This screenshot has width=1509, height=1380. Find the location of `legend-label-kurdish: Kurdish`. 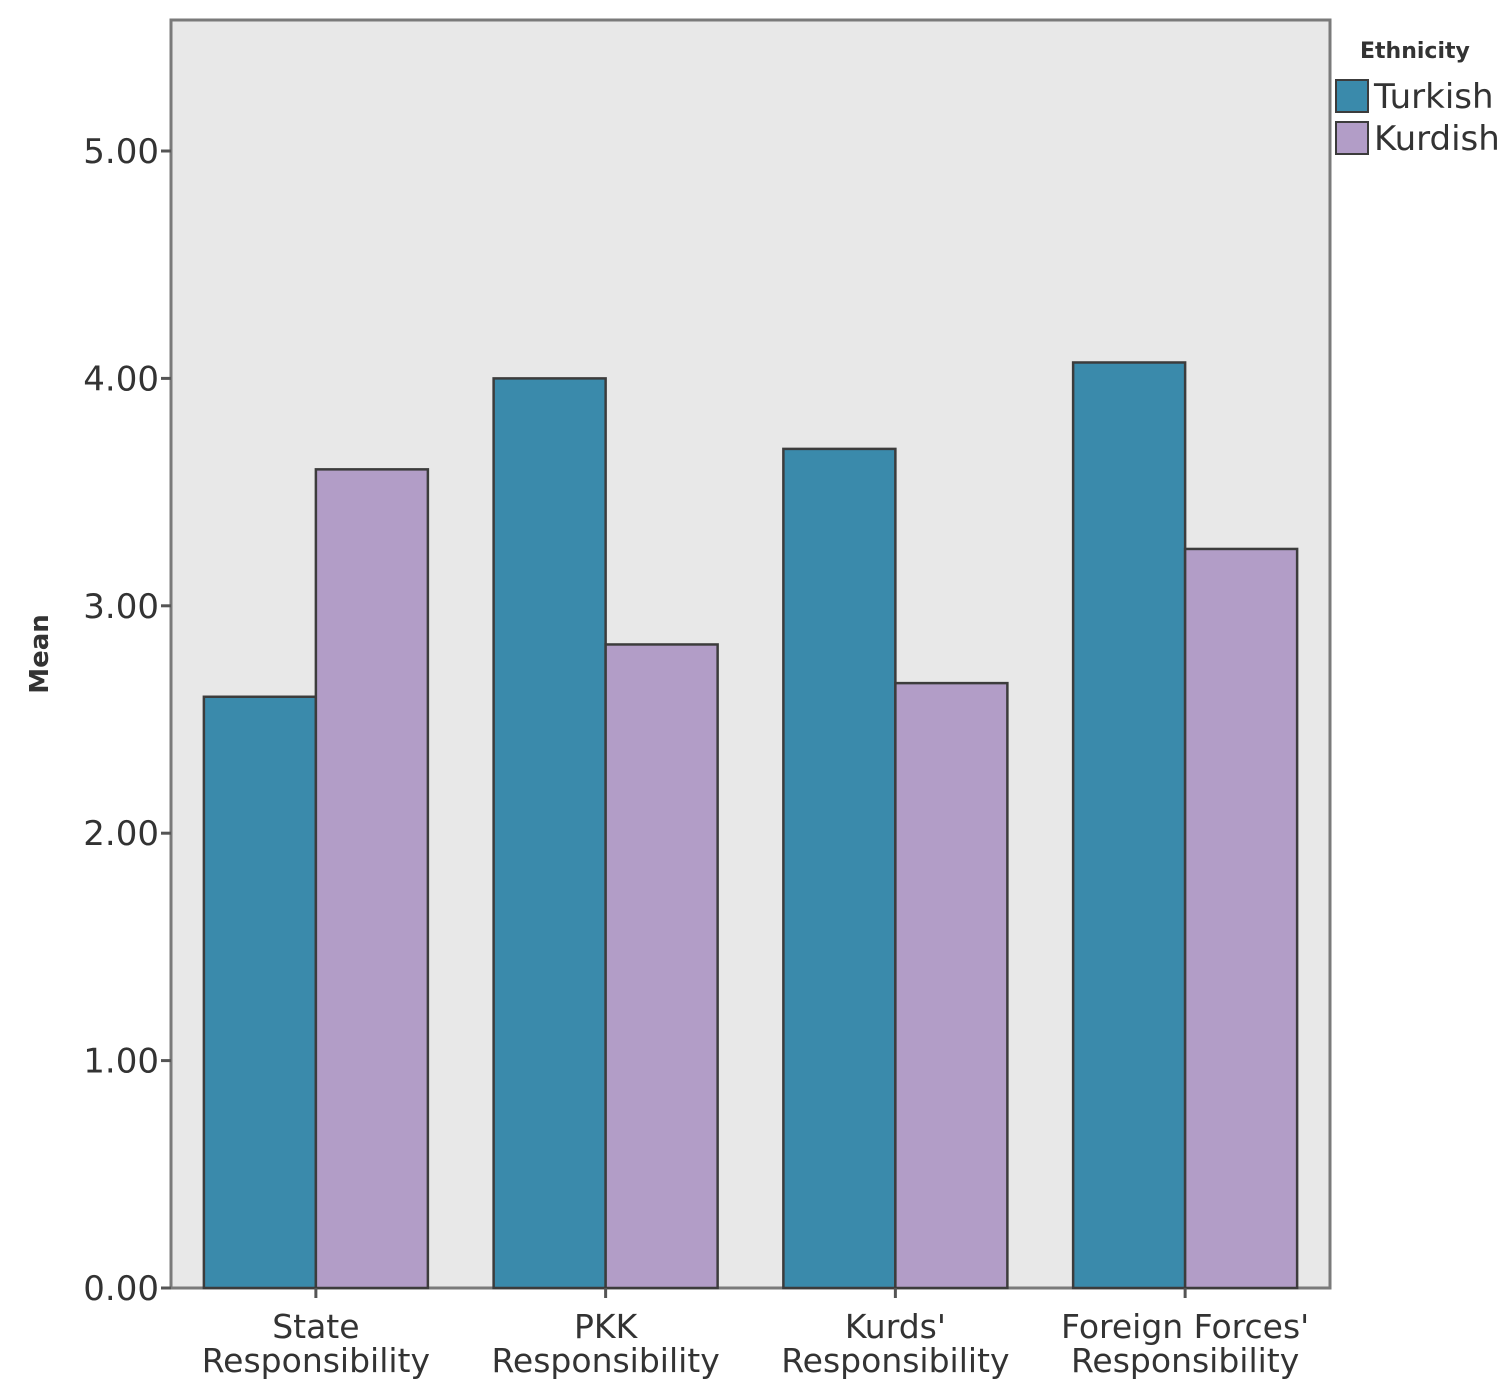

legend-label-kurdish: Kurdish is located at coordinates (1437, 139).